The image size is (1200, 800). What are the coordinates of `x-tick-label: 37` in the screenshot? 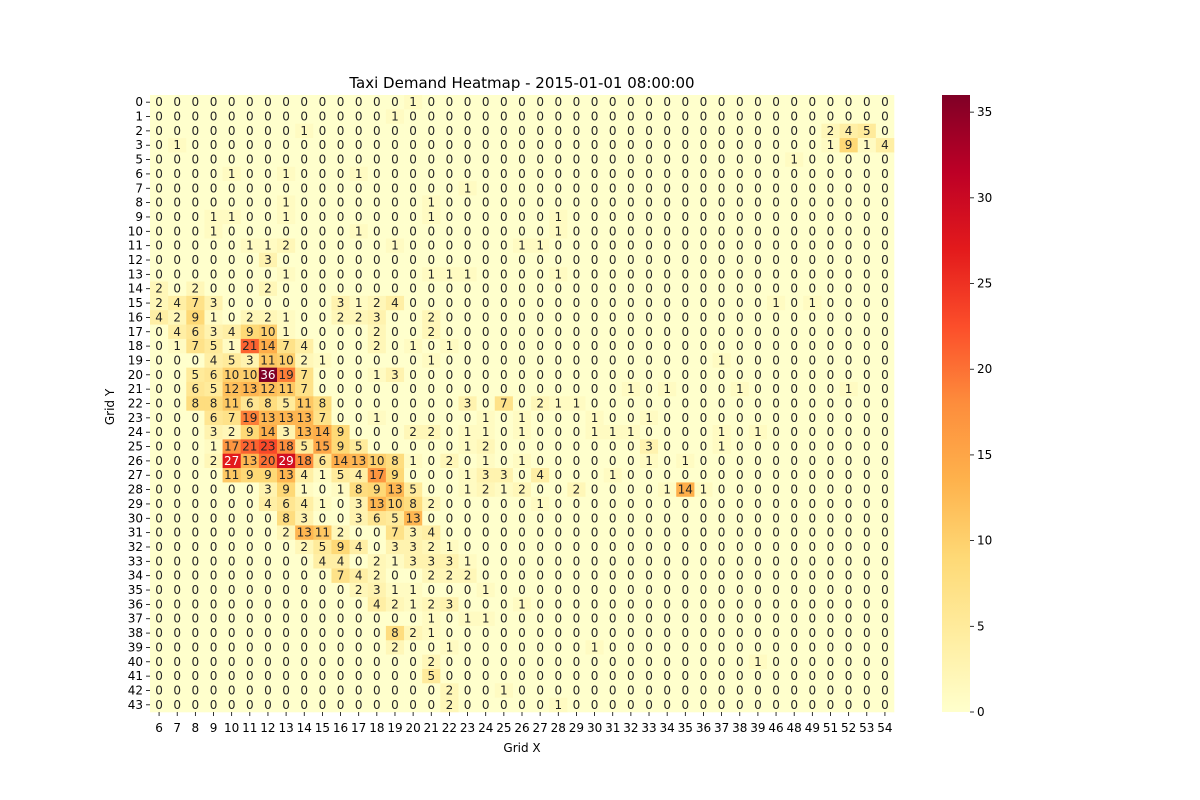 It's located at (721, 728).